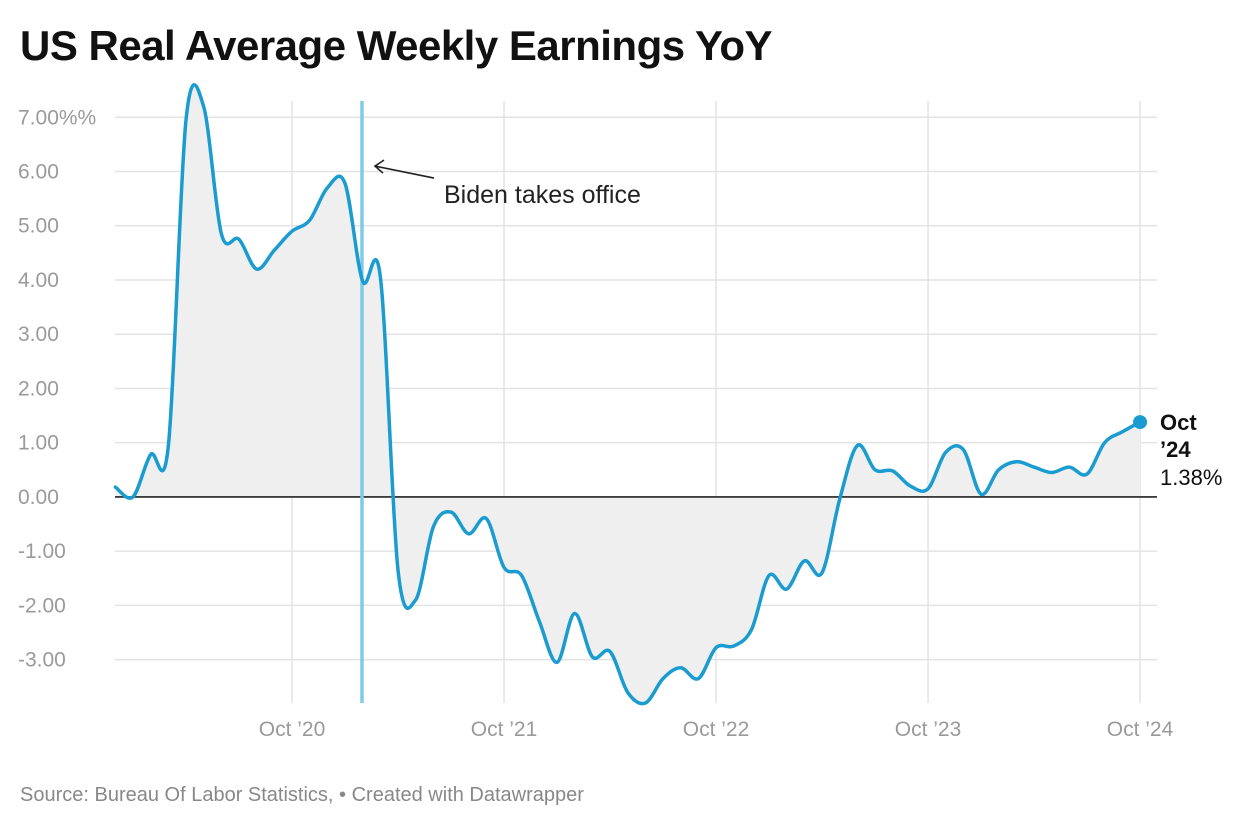 This screenshot has width=1240, height=828. What do you see at coordinates (38, 388) in the screenshot?
I see `y-tick-label: 2.00` at bounding box center [38, 388].